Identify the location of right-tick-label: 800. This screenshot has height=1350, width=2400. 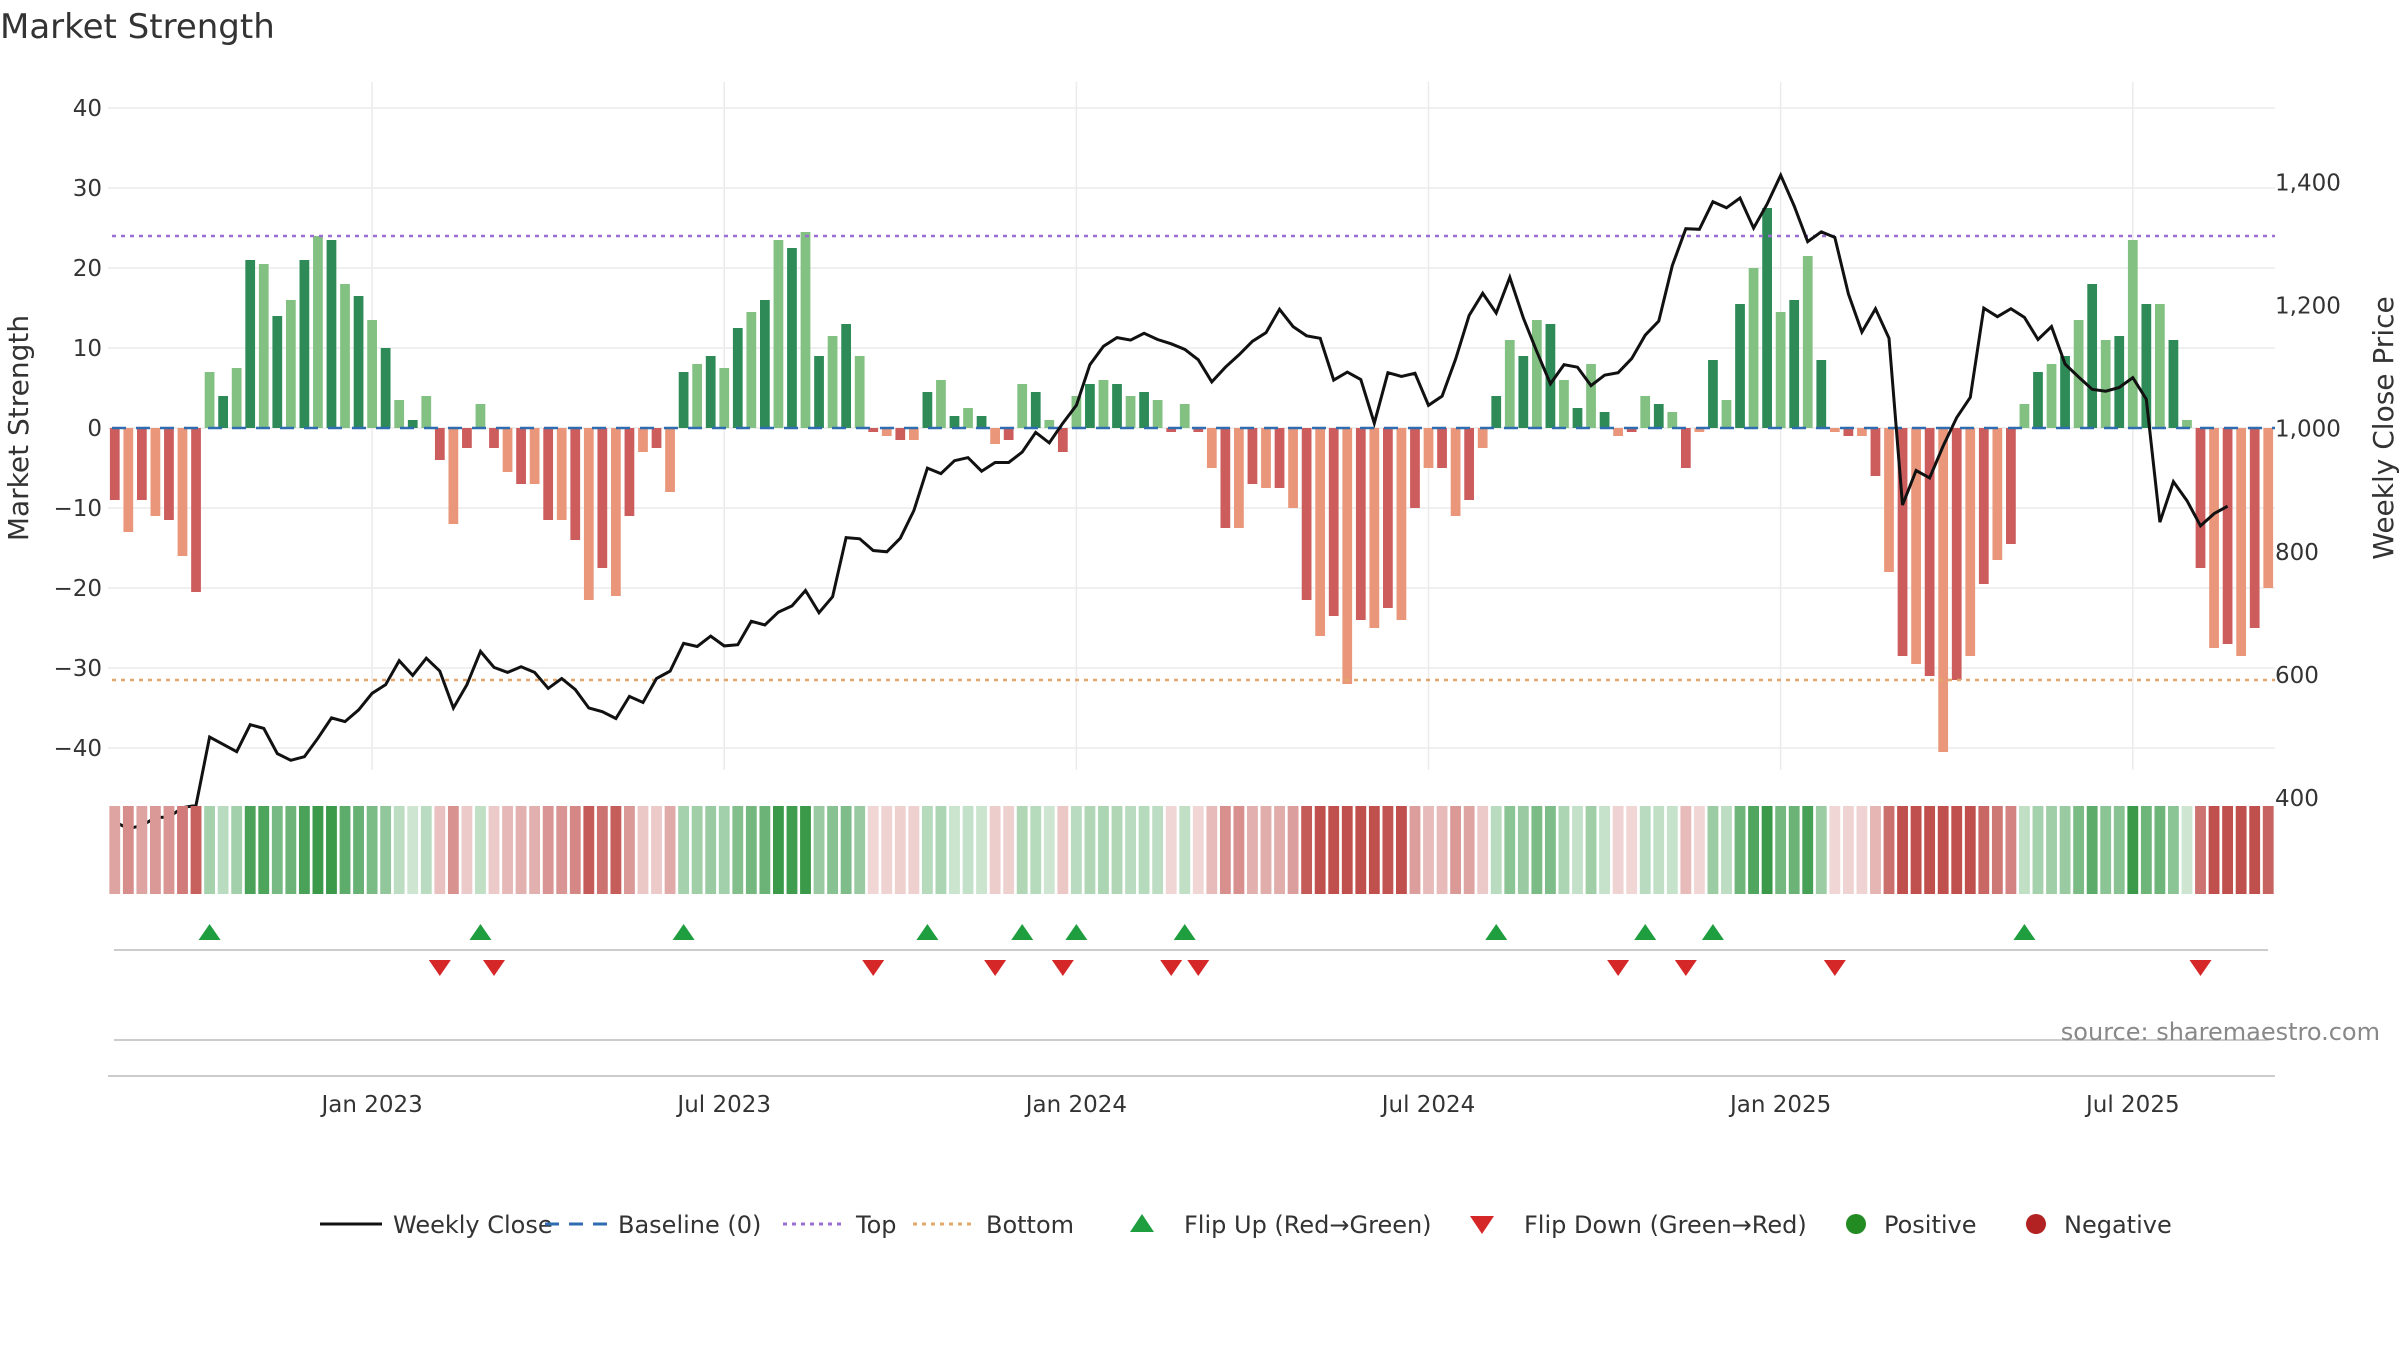
(2297, 553).